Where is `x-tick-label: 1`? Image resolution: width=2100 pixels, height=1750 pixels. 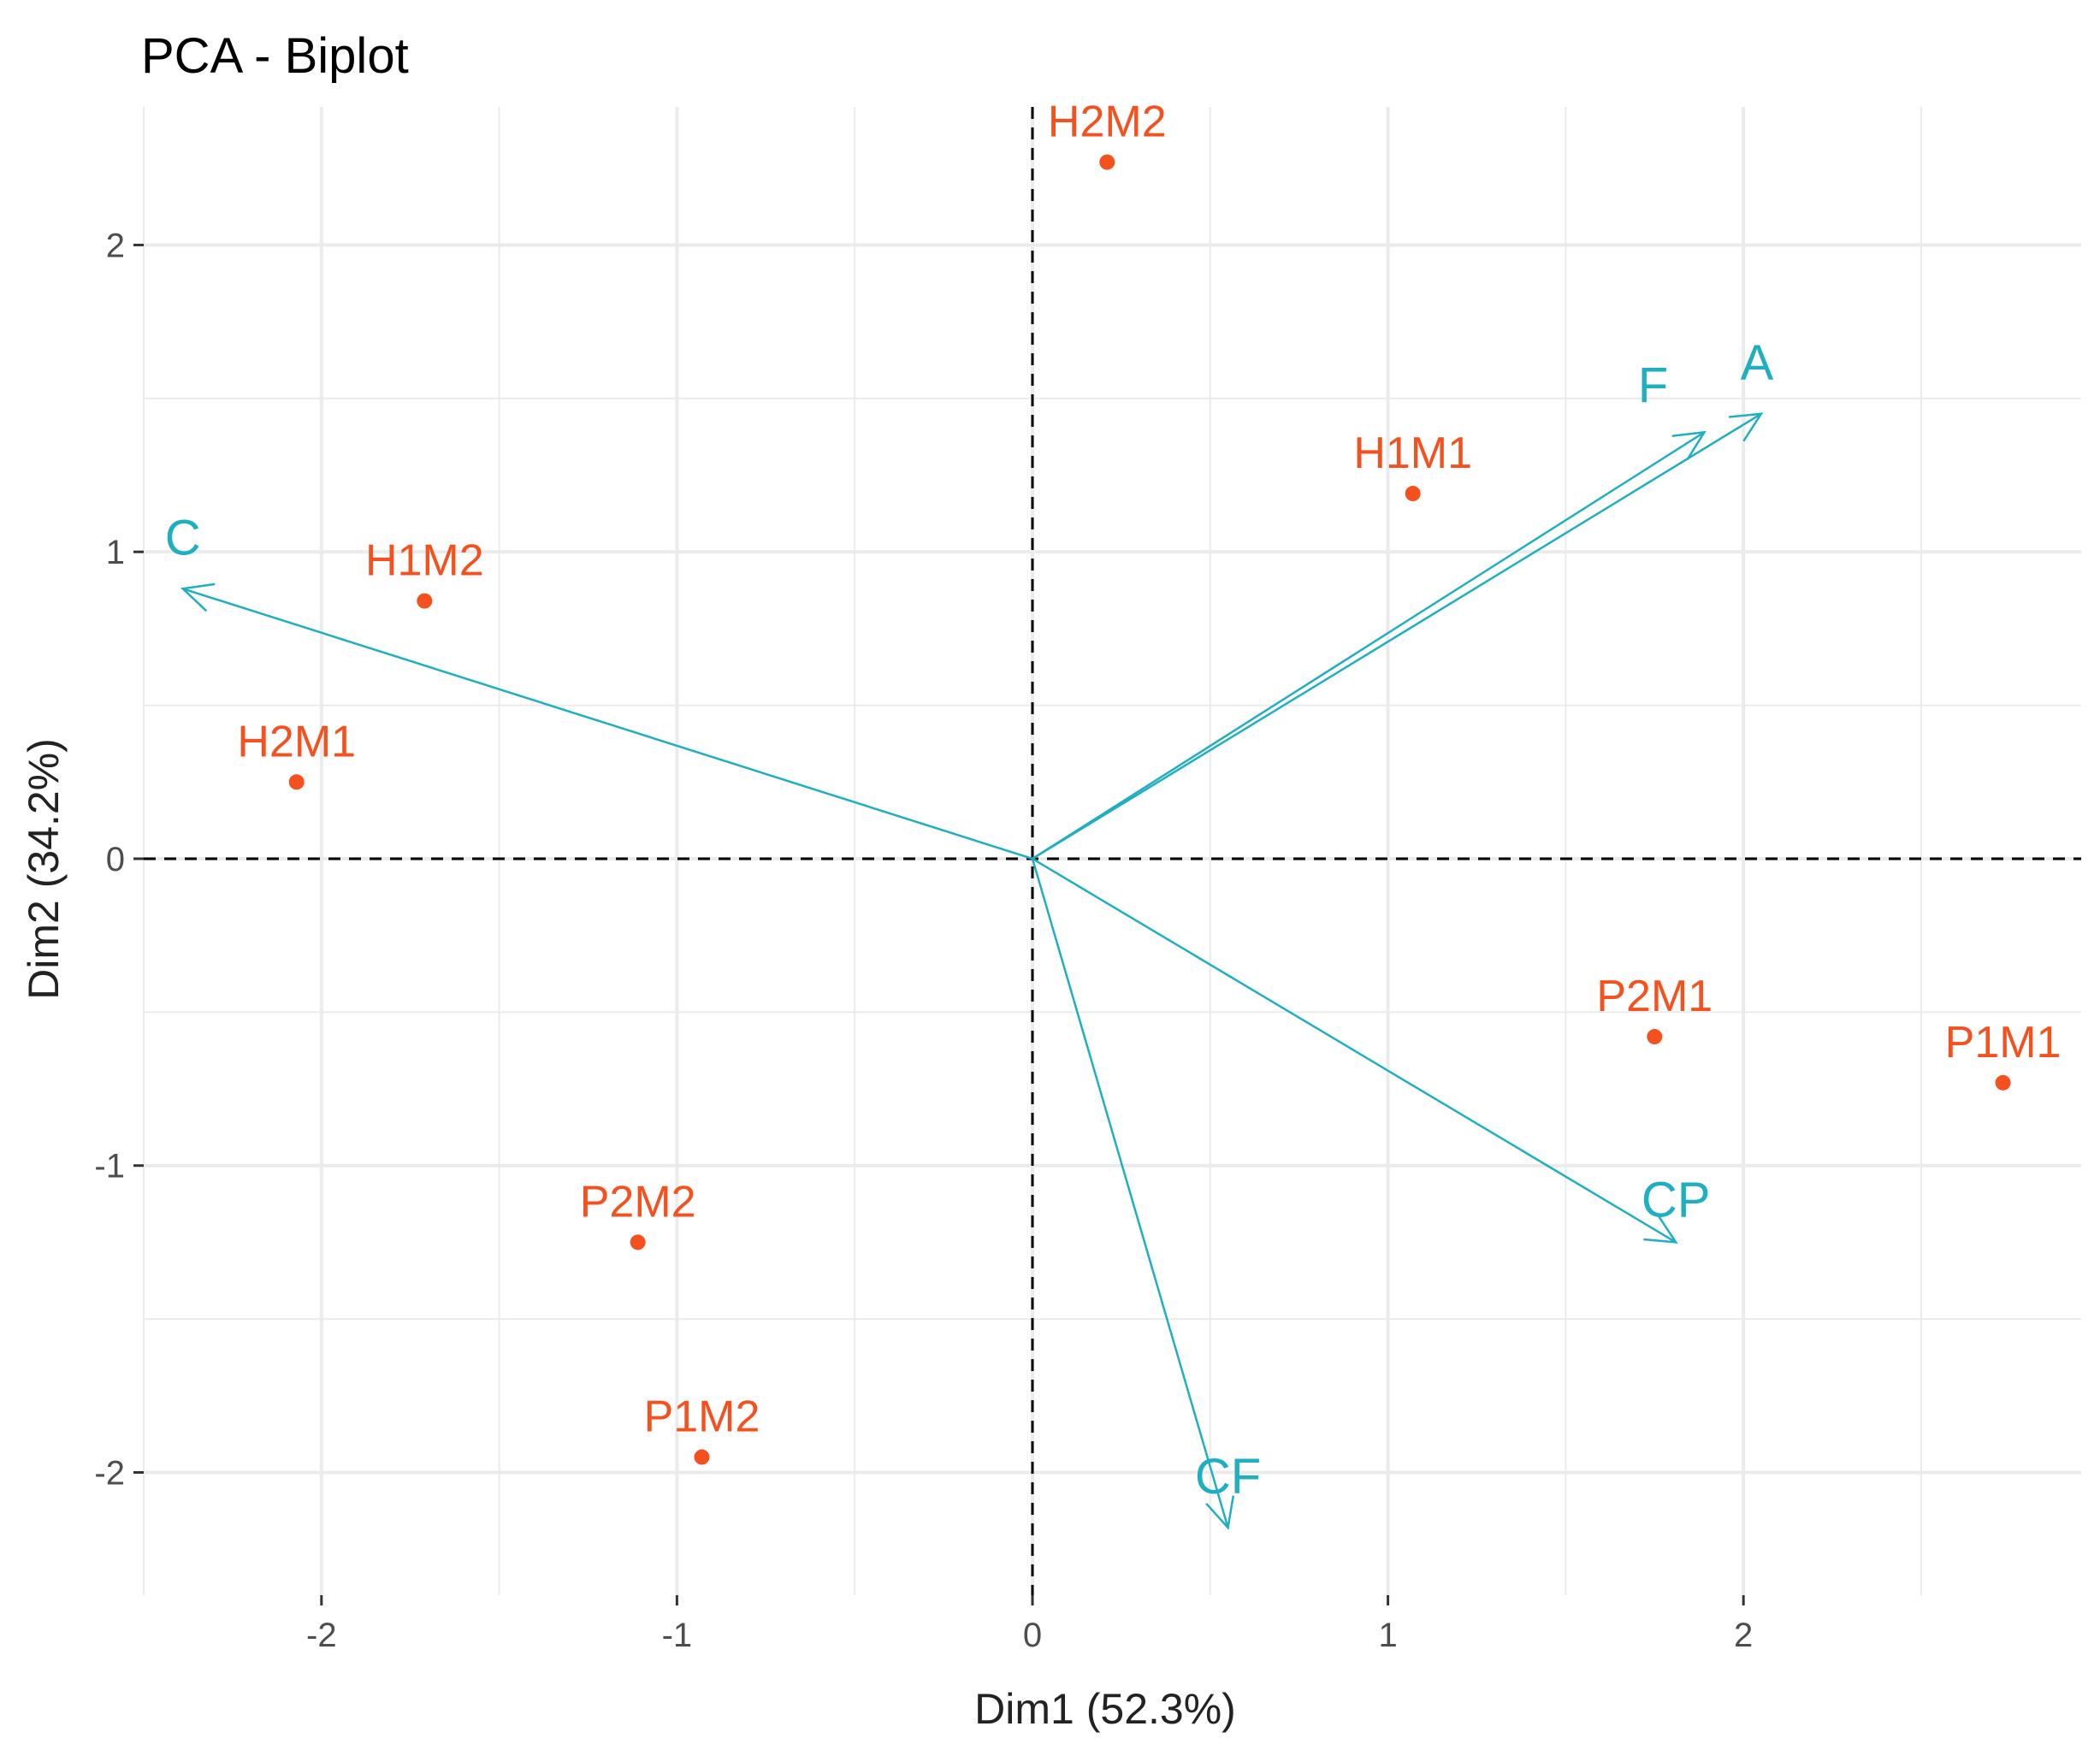 x-tick-label: 1 is located at coordinates (1388, 1635).